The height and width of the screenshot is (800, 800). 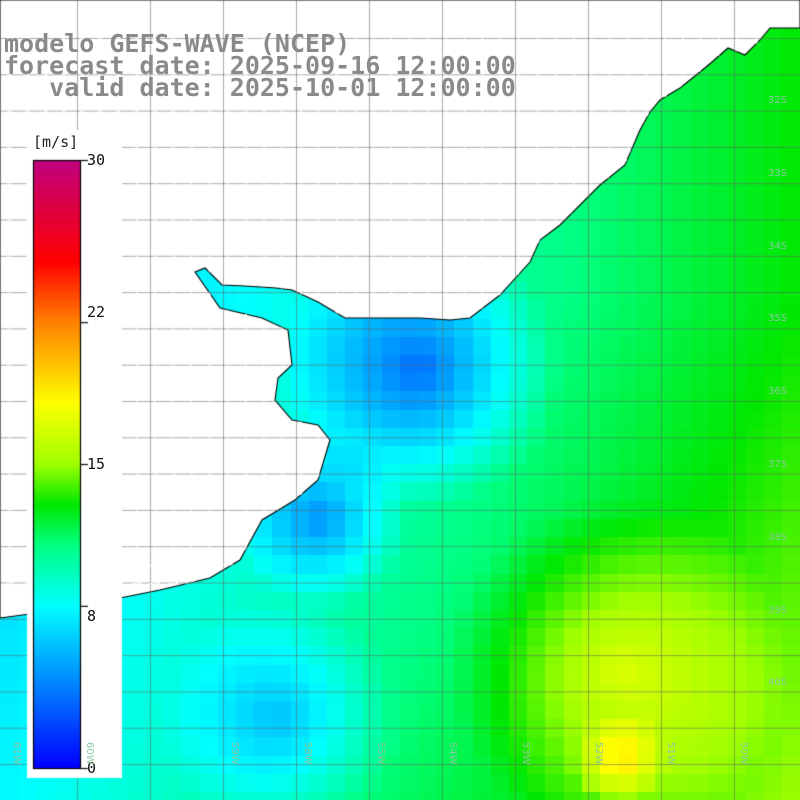 What do you see at coordinates (307, 753) in the screenshot?
I see `lon-label: 58W` at bounding box center [307, 753].